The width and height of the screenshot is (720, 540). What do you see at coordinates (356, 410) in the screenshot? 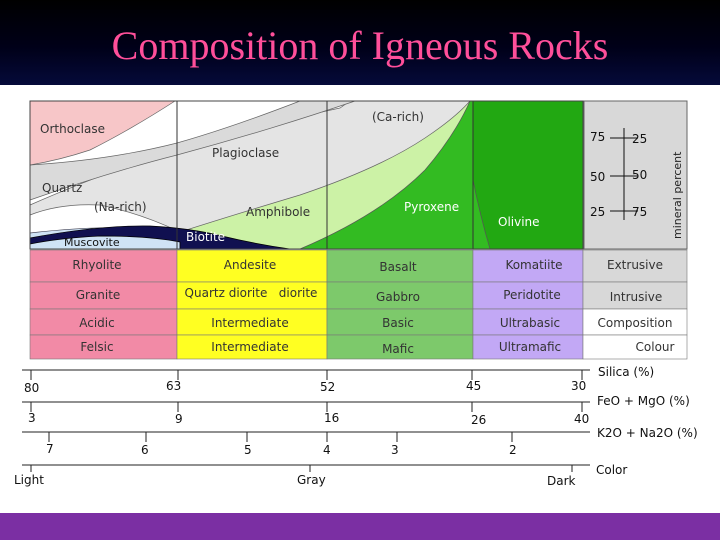
I see `feo-scale: 3 9 16 26 40 FeO + MgO (%)` at bounding box center [356, 410].